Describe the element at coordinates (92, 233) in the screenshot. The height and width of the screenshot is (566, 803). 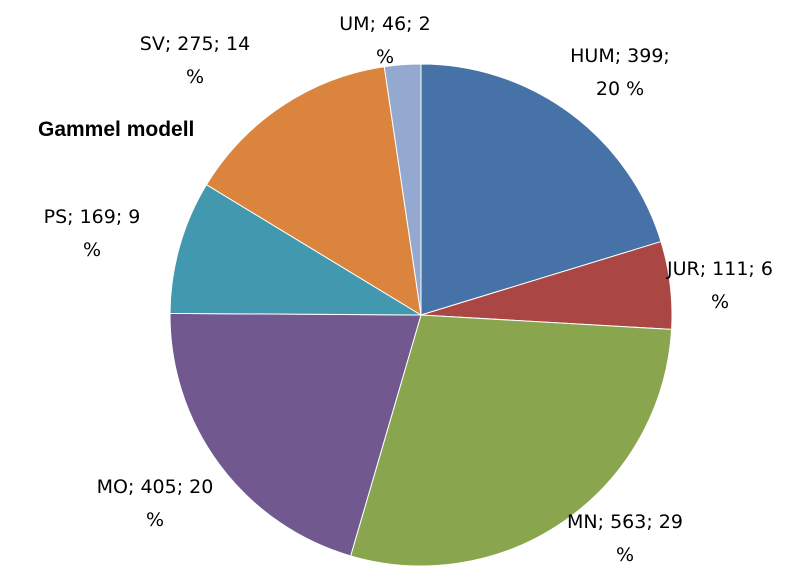
I see `data-label: PS; 169; 9 %` at that location.